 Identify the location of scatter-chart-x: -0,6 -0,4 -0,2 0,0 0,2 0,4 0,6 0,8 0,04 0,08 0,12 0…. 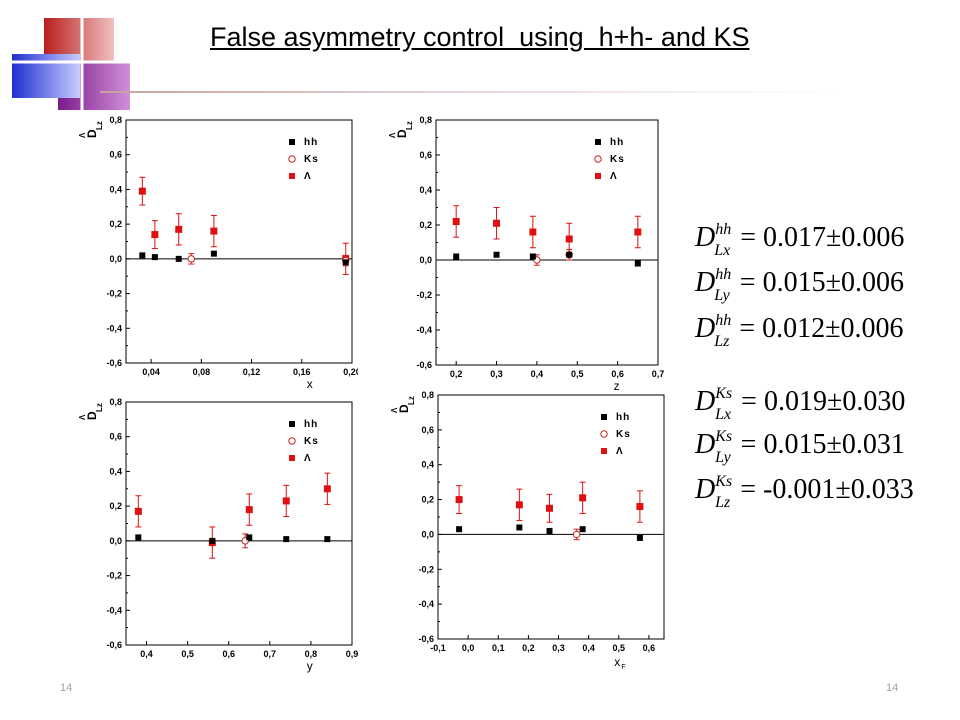
(218, 253).